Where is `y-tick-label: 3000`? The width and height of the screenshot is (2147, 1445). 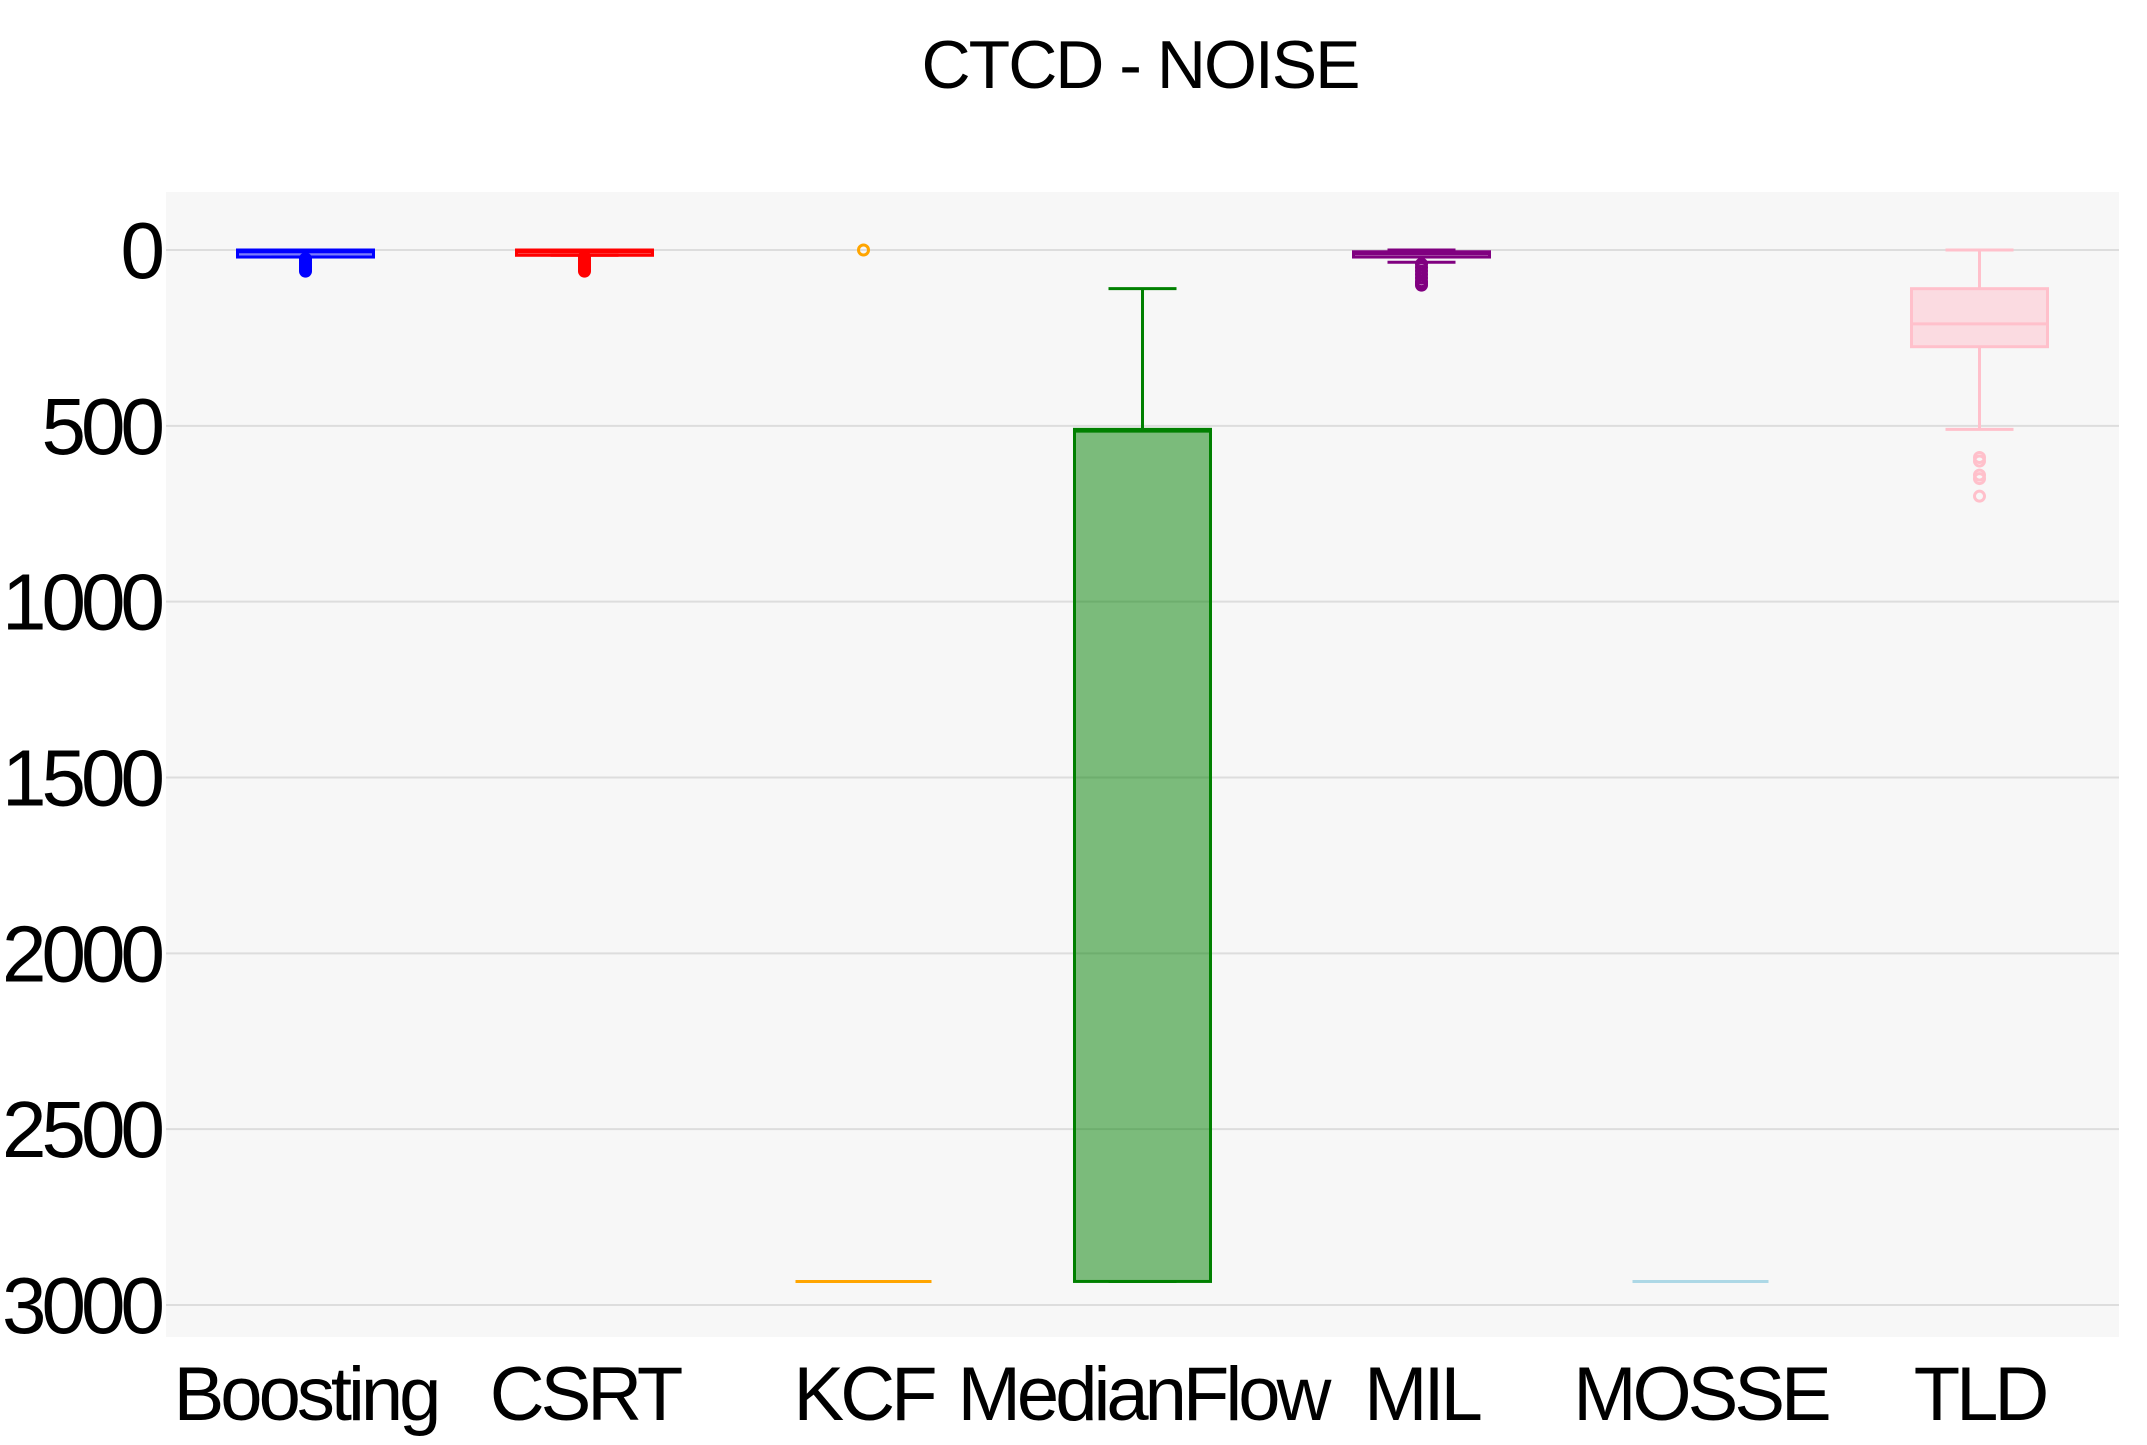 y-tick-label: 3000 is located at coordinates (82, 1305).